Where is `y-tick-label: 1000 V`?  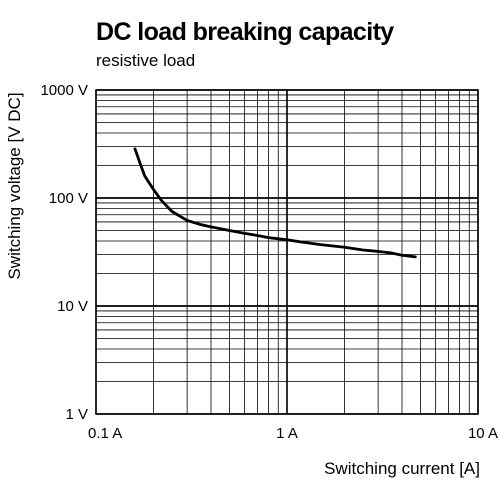
y-tick-label: 1000 V is located at coordinates (64, 90).